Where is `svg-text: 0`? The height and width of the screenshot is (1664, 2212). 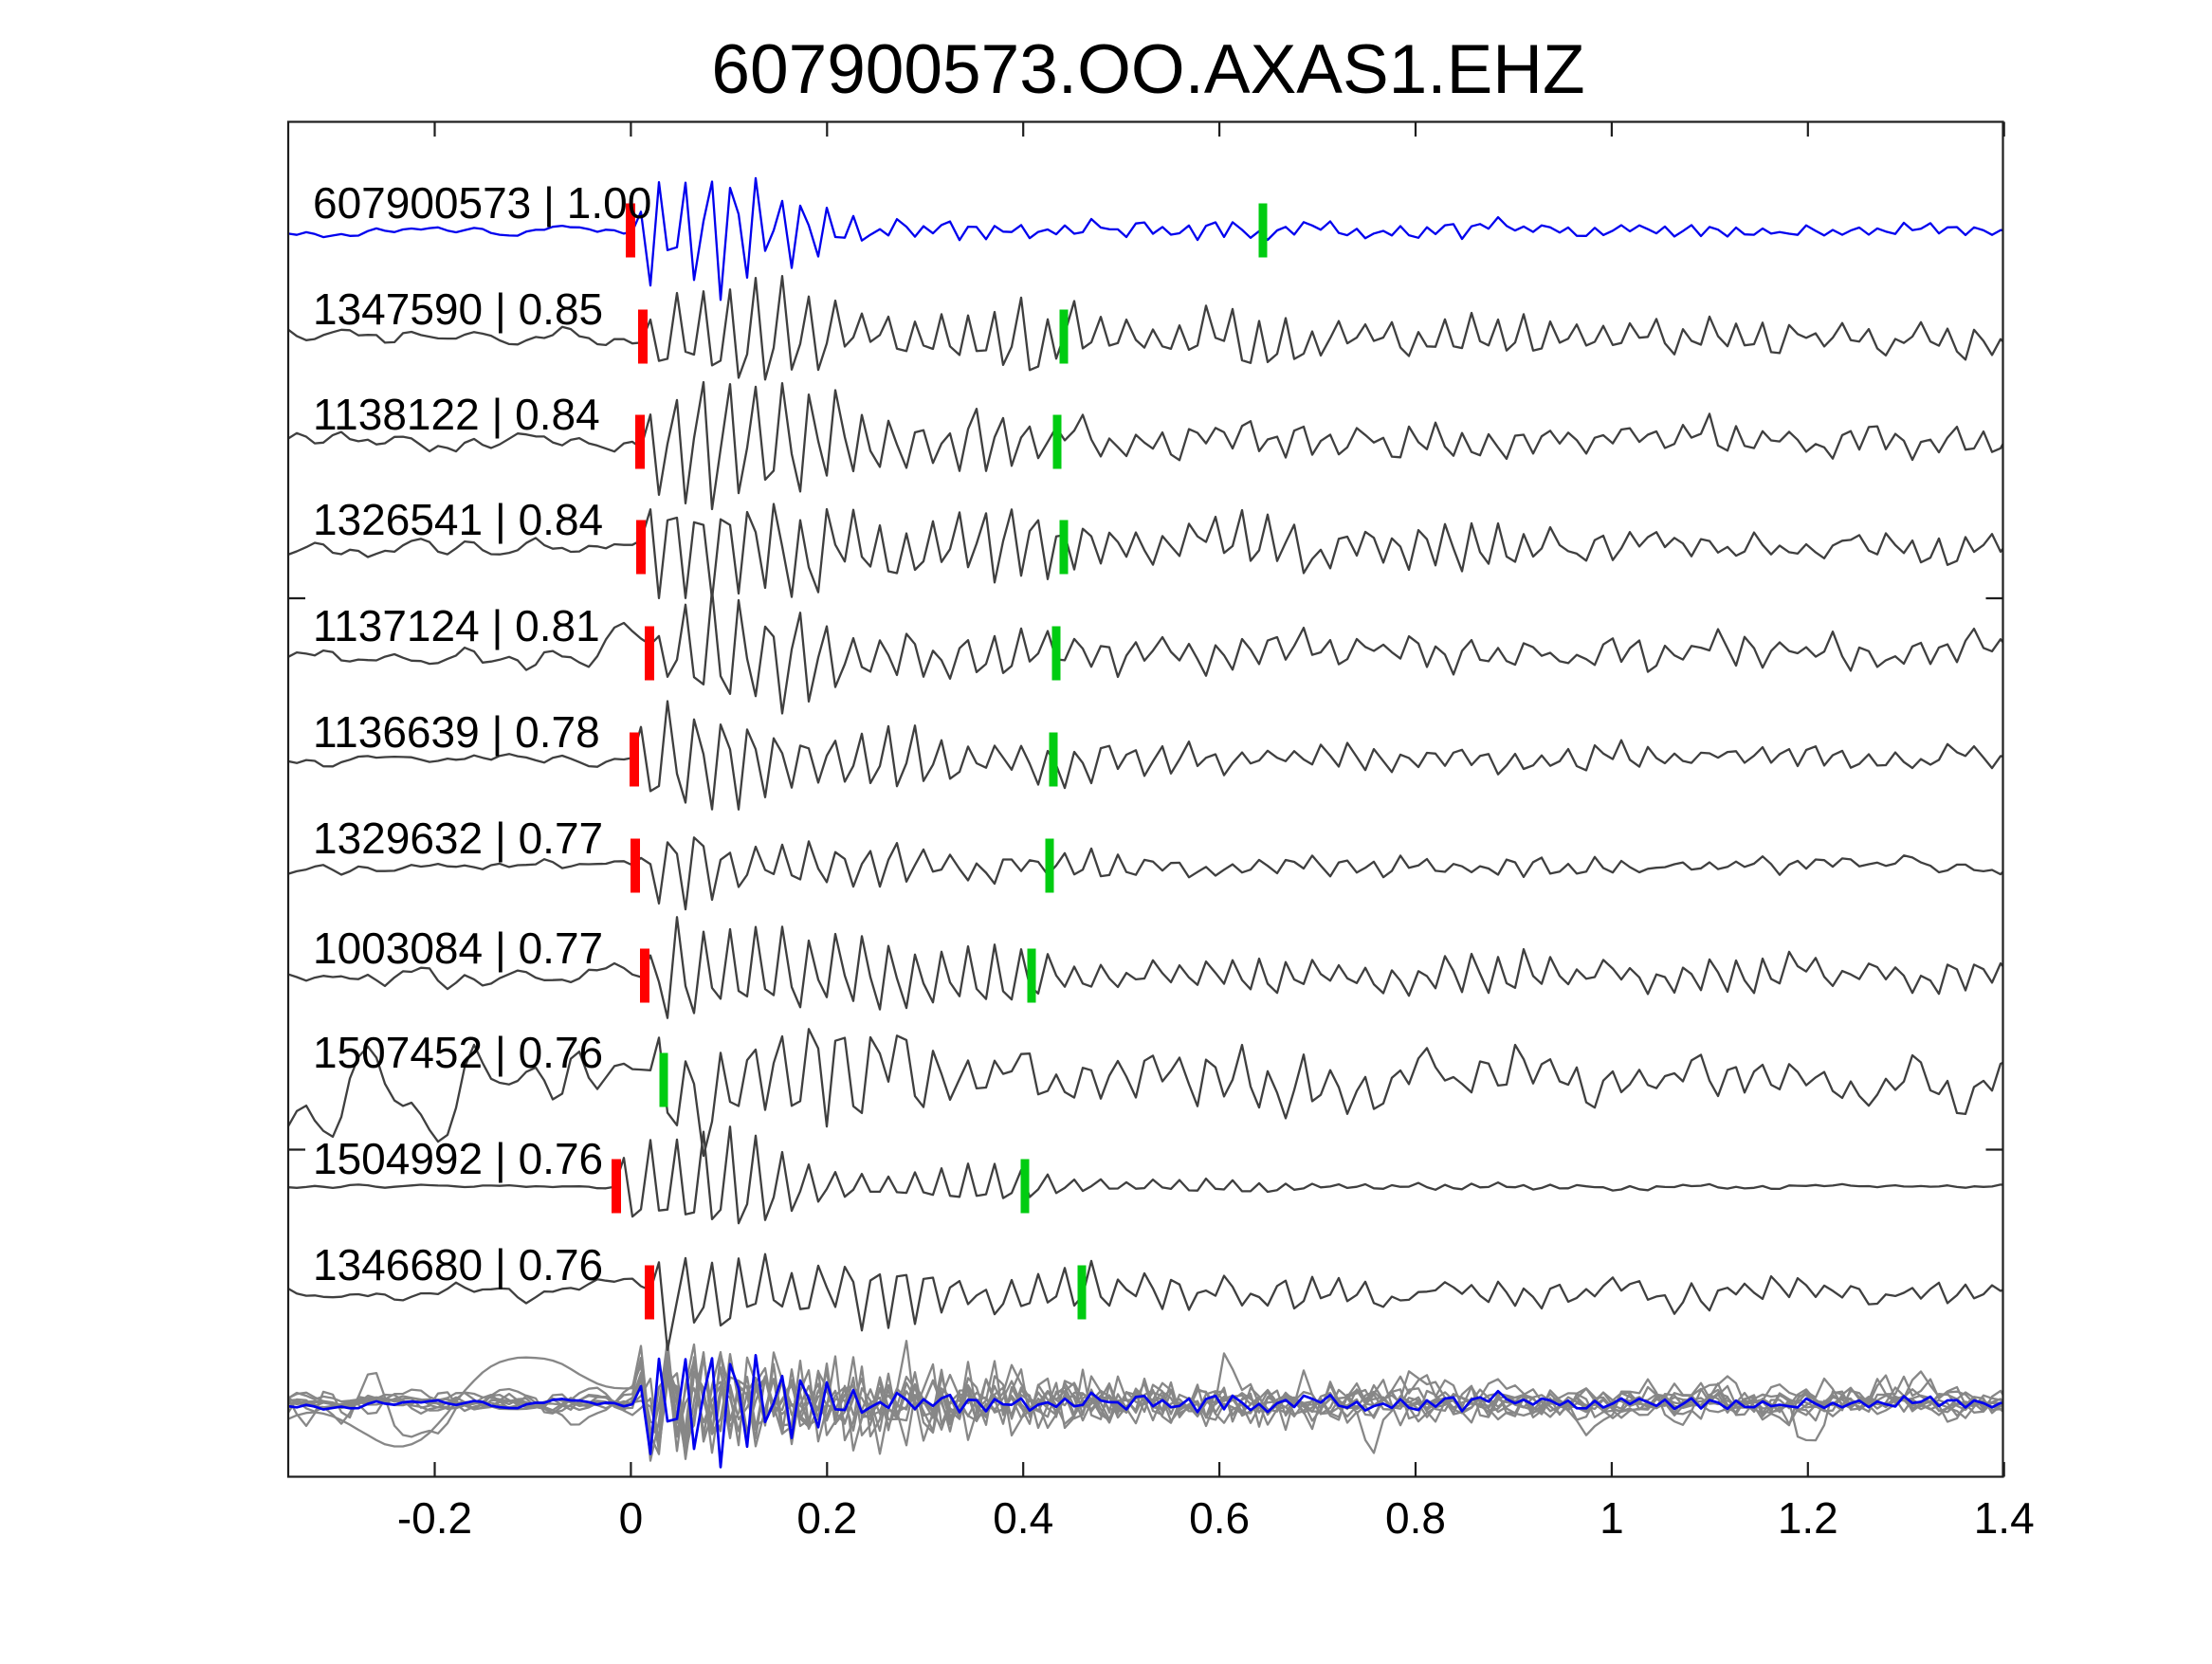 svg-text: 0 is located at coordinates (631, 1518).